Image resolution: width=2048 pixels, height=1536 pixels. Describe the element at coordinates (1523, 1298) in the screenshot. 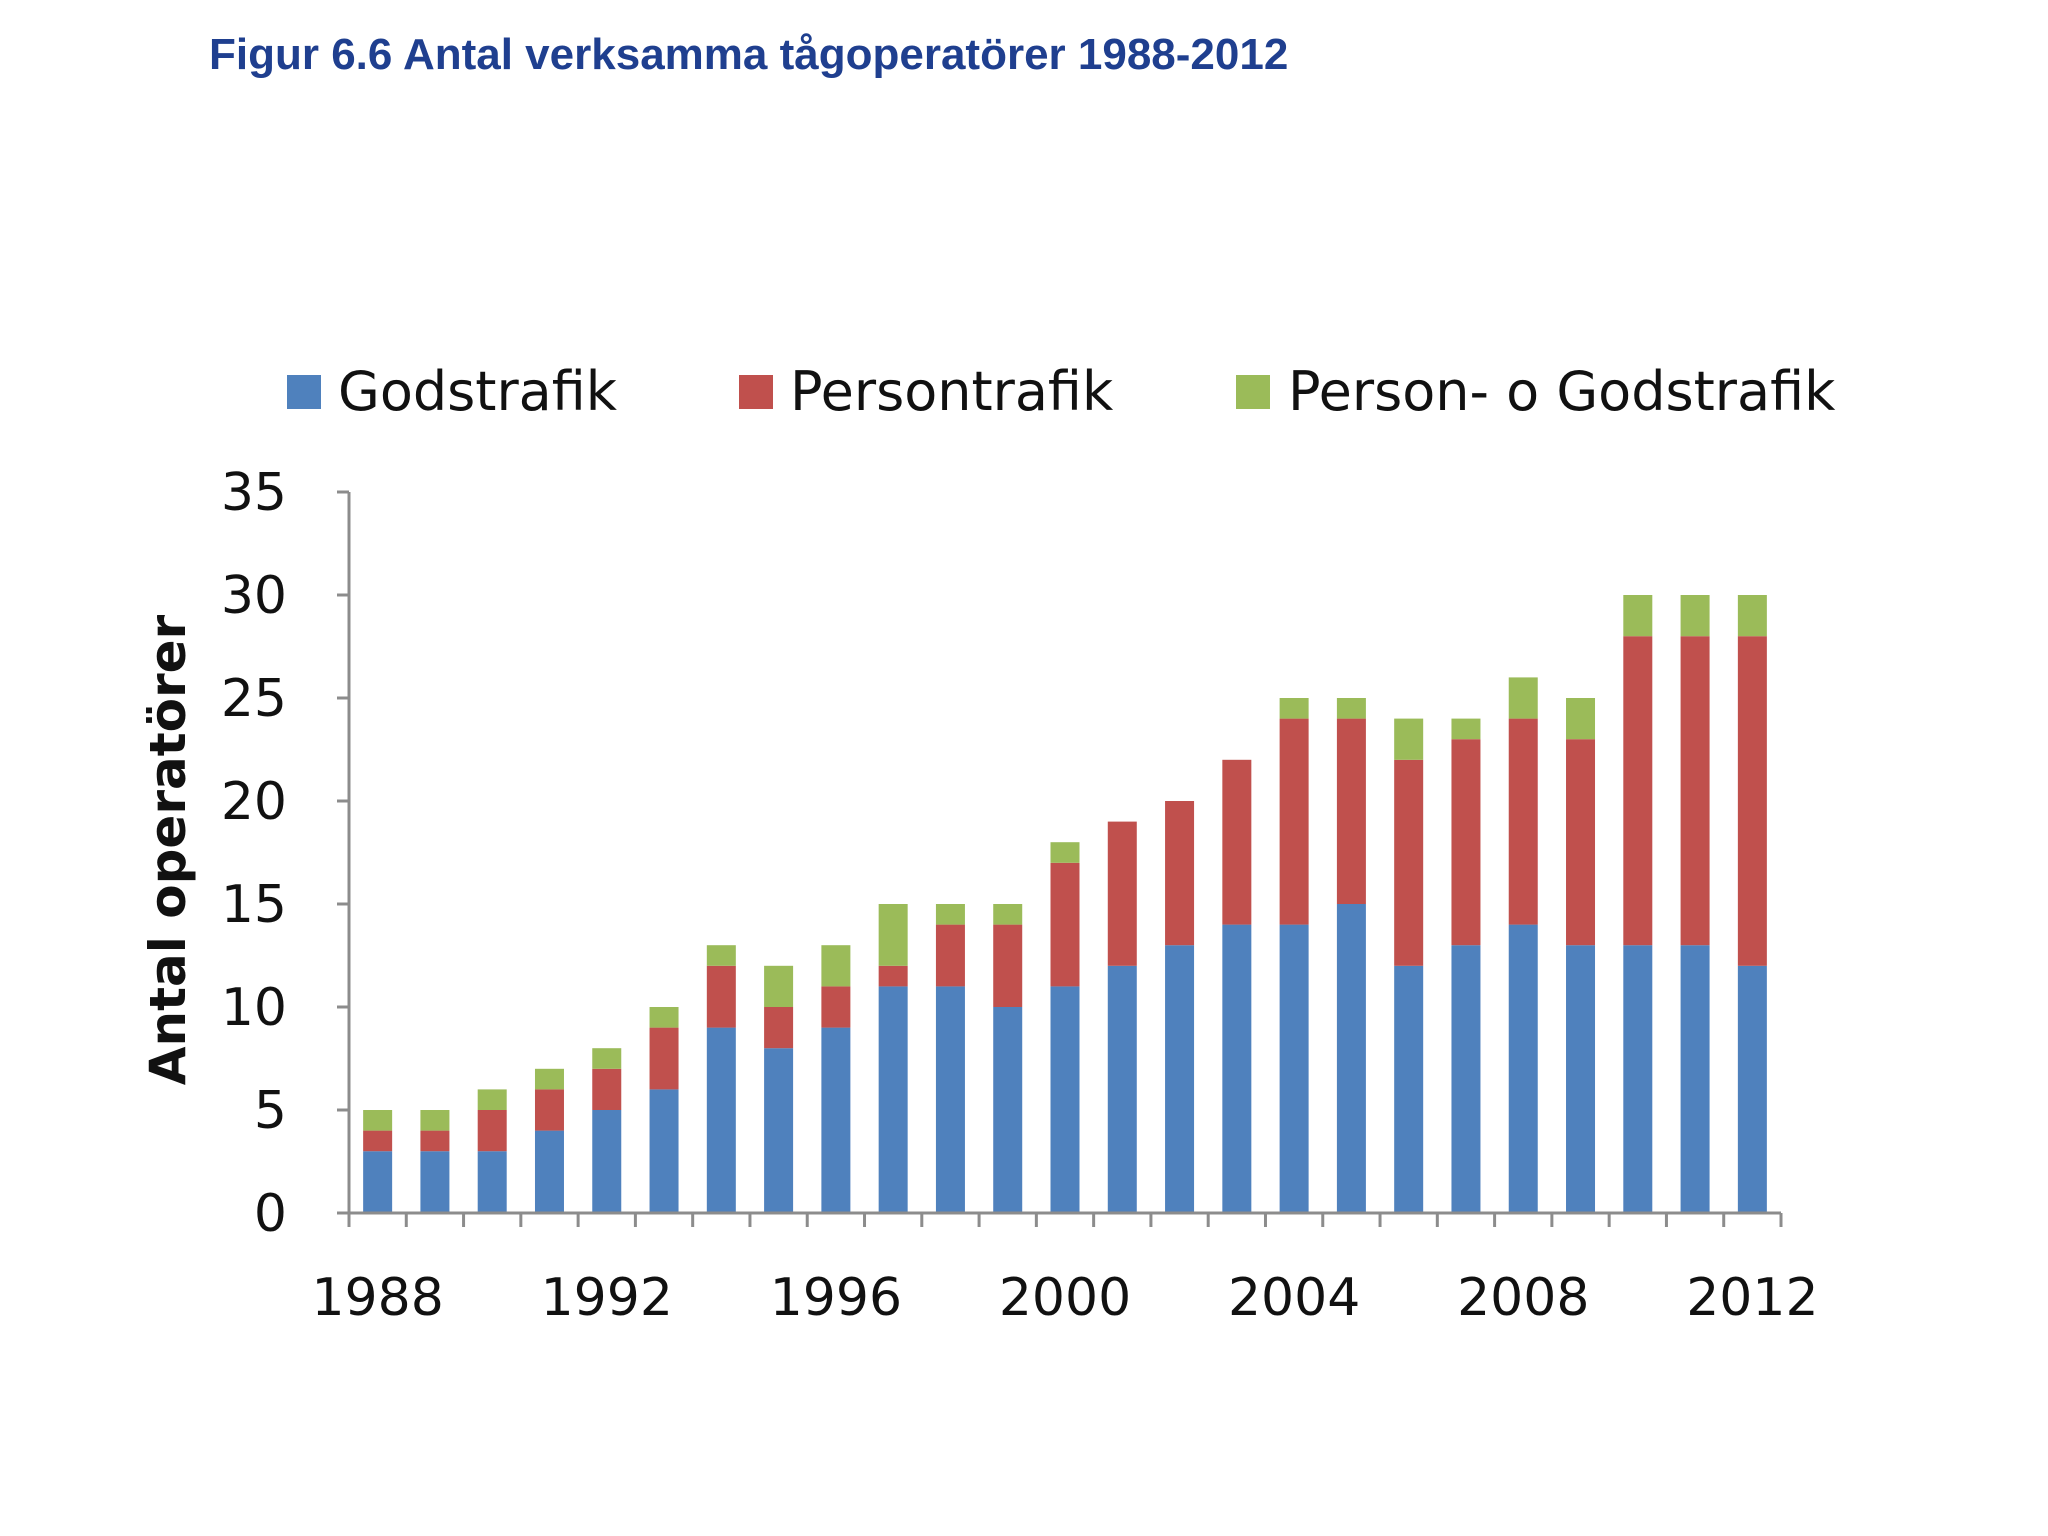

I see `x-tick-label: 2008` at that location.